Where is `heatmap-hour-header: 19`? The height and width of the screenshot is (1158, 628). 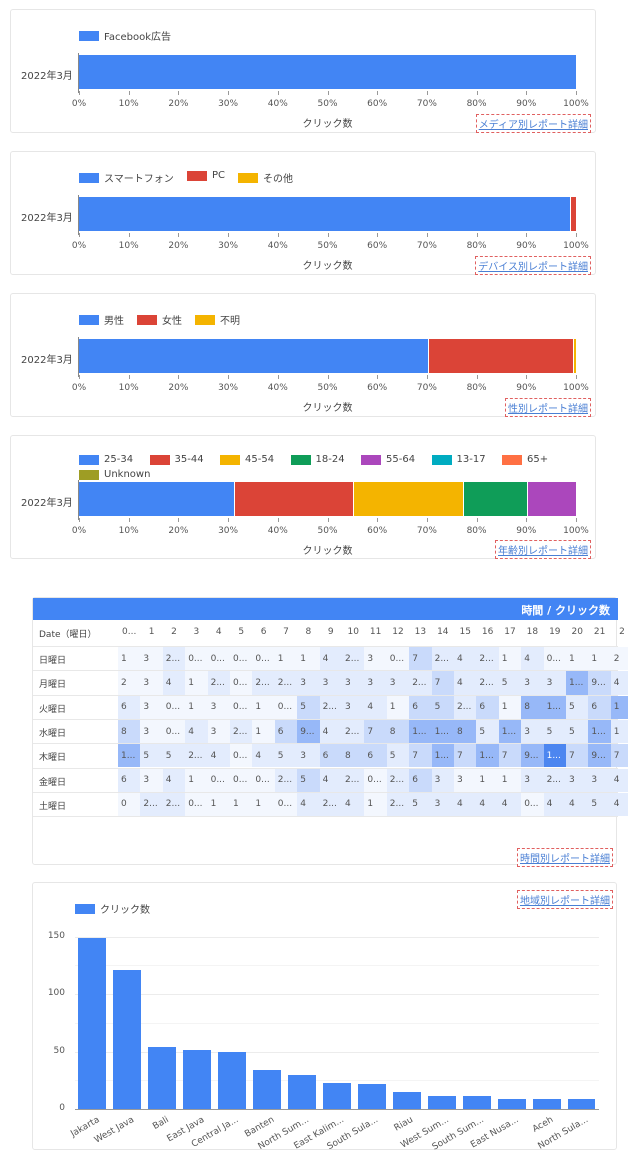
heatmap-hour-header: 19 is located at coordinates (555, 632).